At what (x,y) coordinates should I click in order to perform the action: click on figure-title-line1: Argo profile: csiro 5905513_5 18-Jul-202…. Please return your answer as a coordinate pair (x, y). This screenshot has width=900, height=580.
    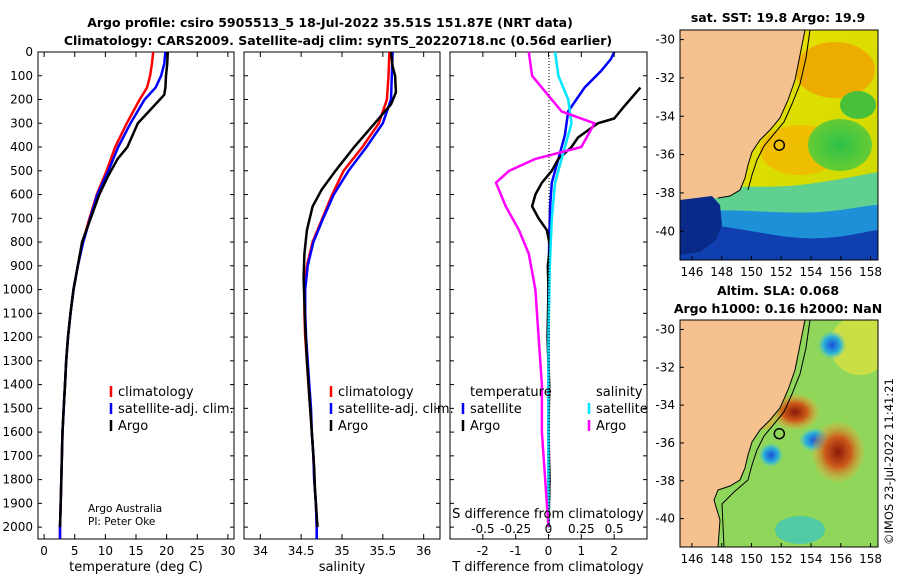
    Looking at the image, I should click on (330, 23).